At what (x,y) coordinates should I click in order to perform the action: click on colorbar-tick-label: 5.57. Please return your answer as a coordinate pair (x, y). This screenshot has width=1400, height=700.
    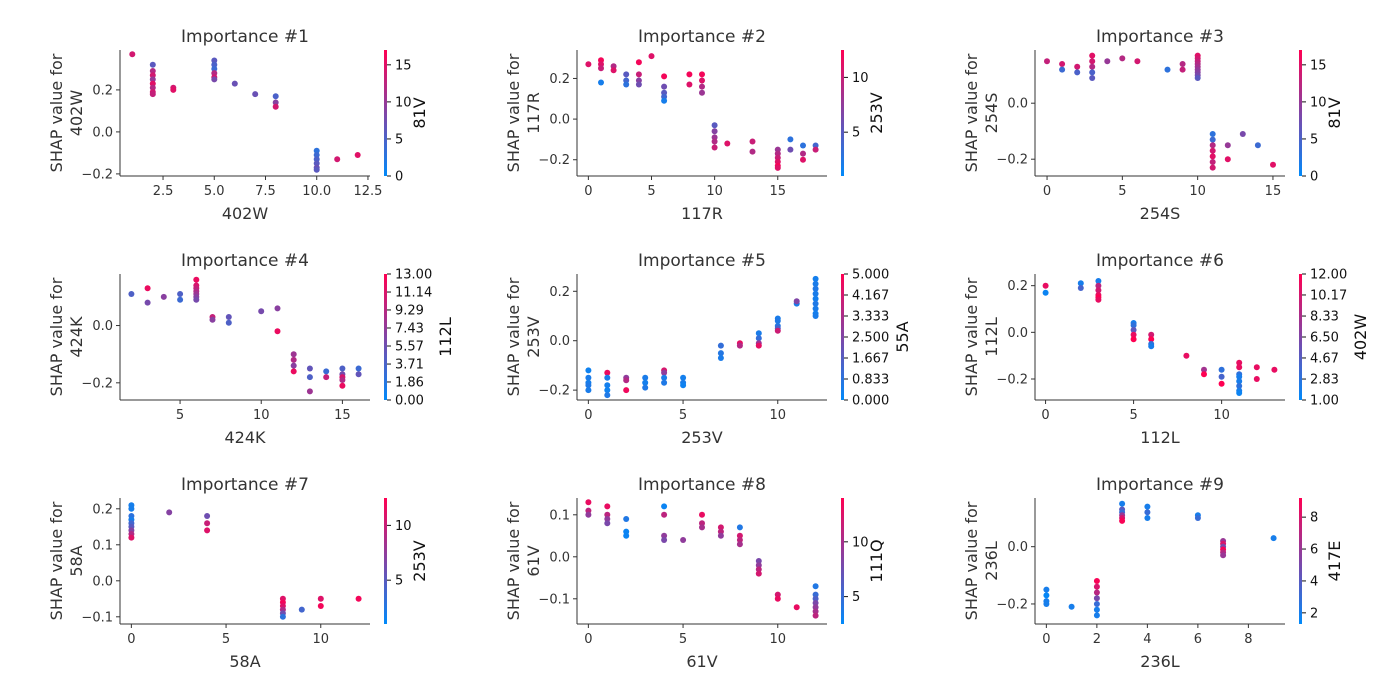
    Looking at the image, I should click on (409, 347).